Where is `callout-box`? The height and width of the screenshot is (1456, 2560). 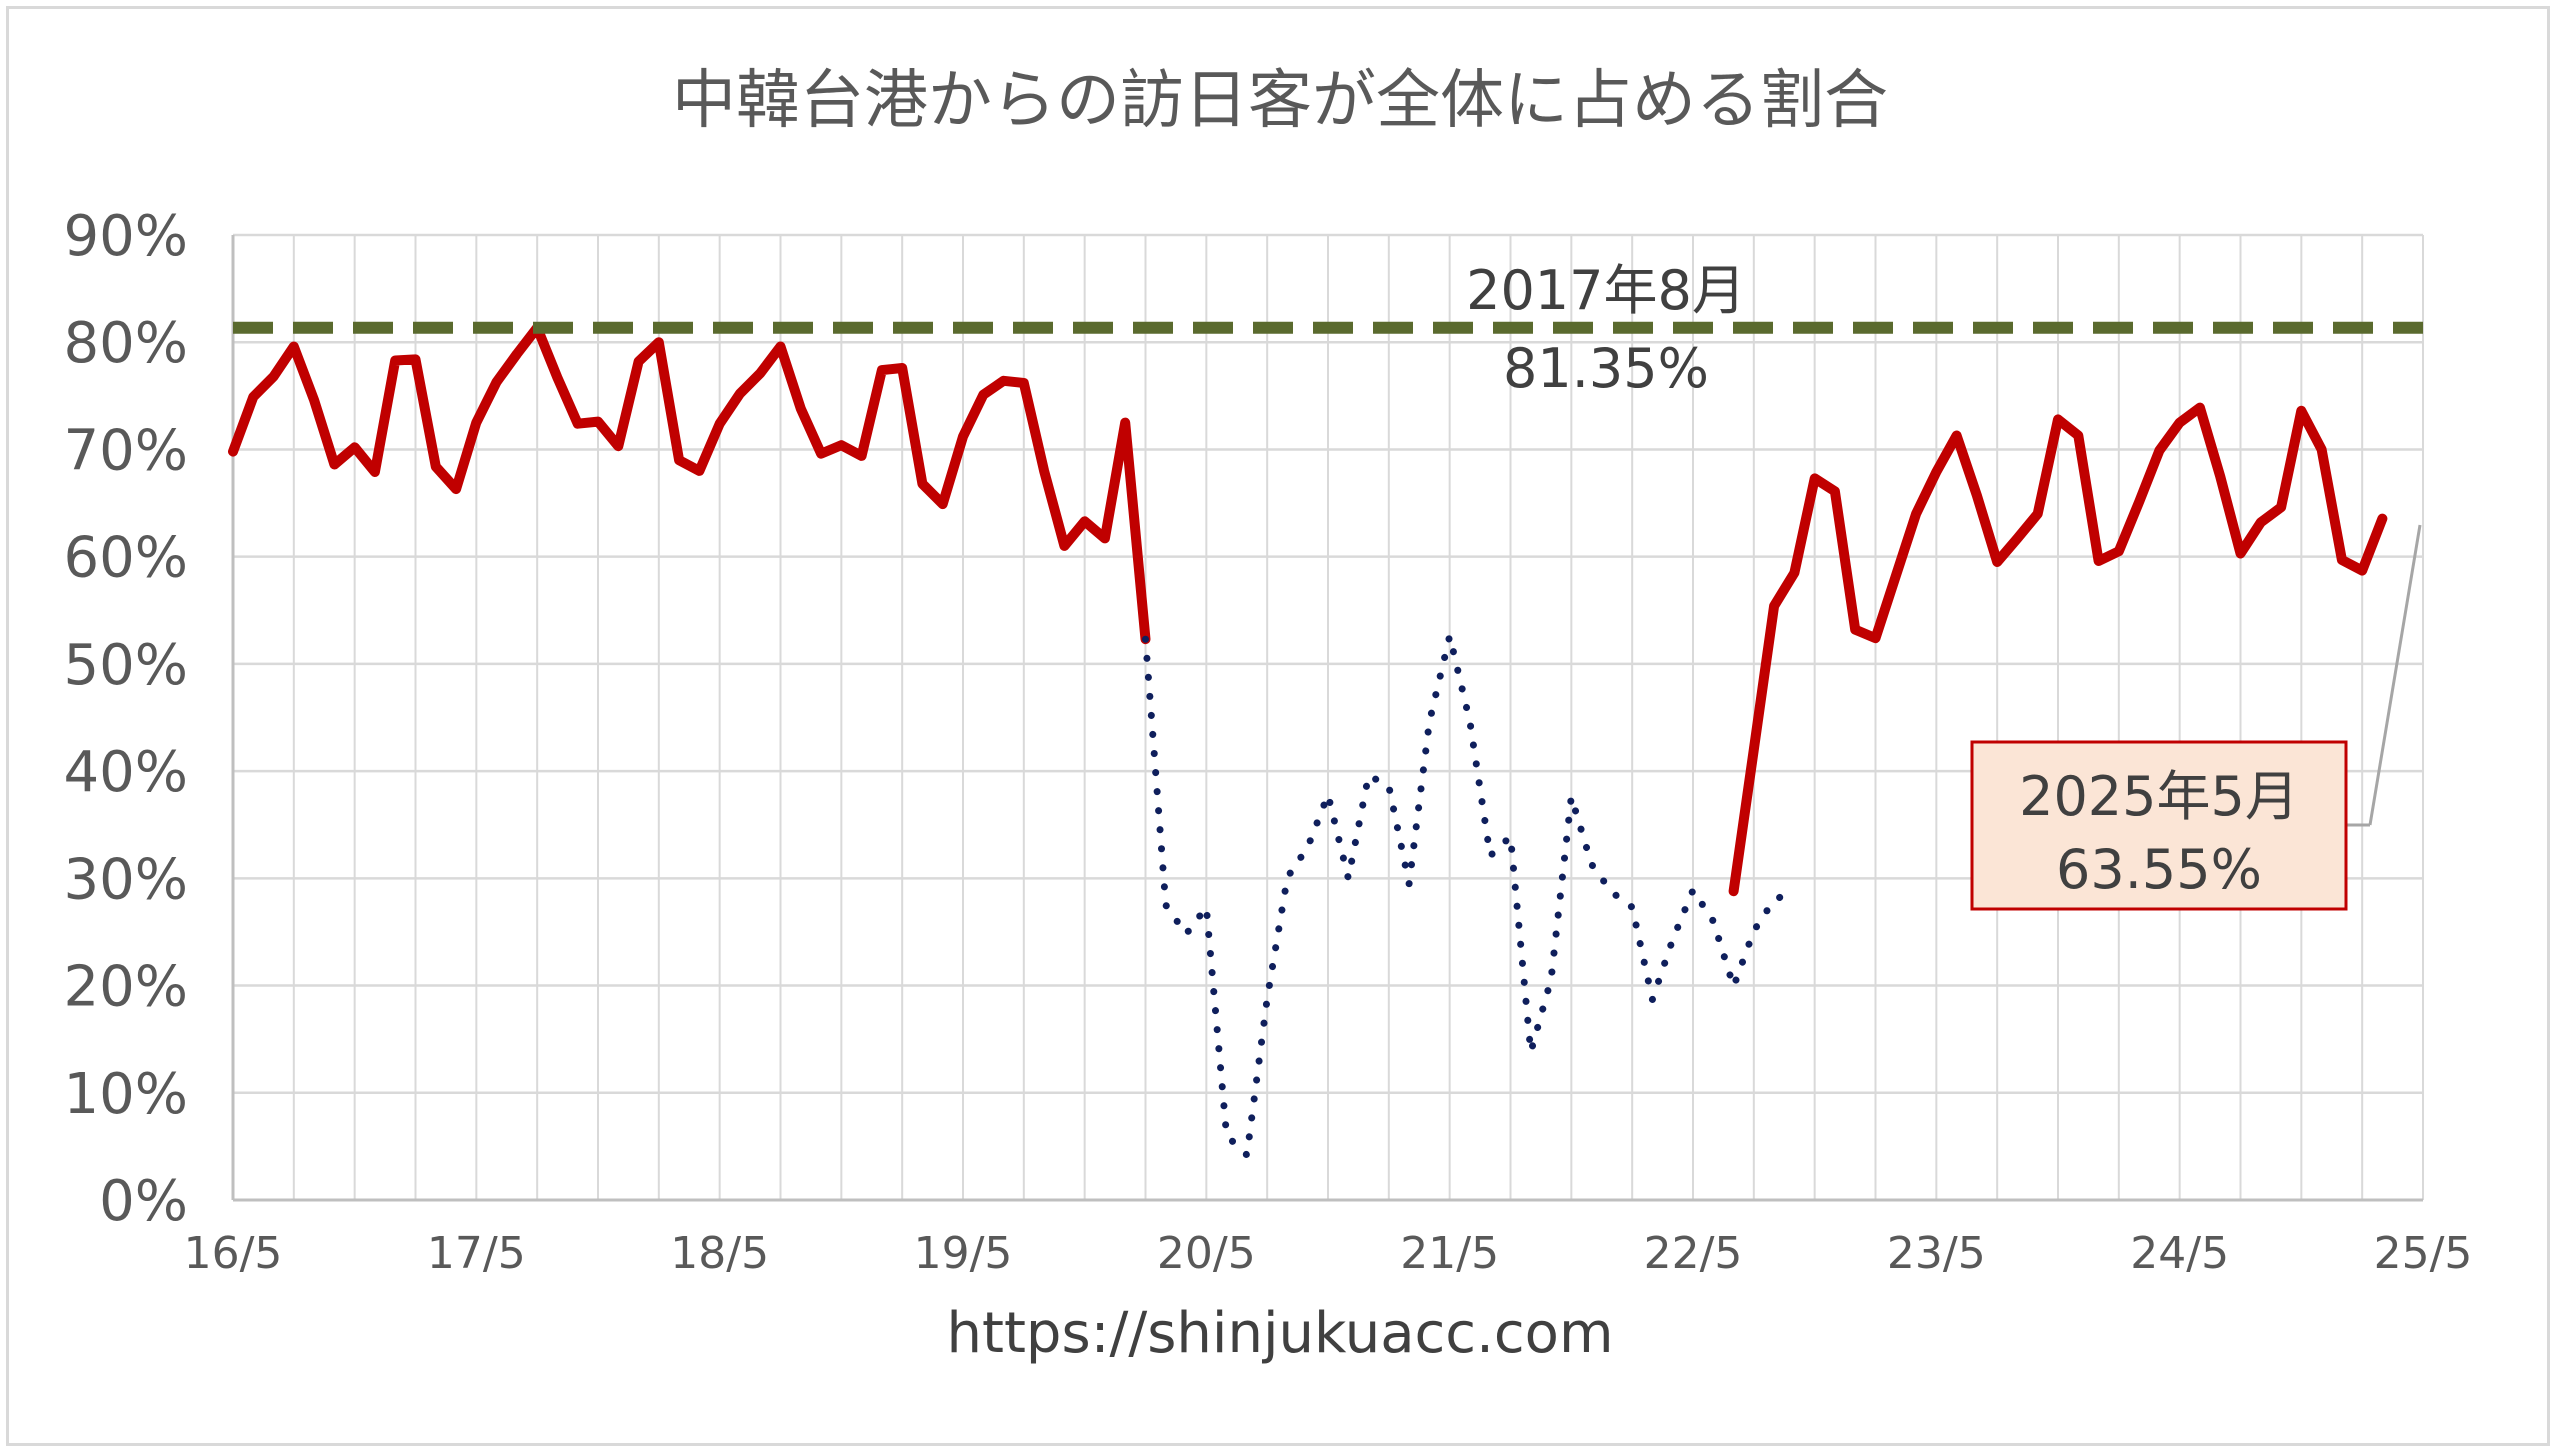 callout-box is located at coordinates (2159, 825).